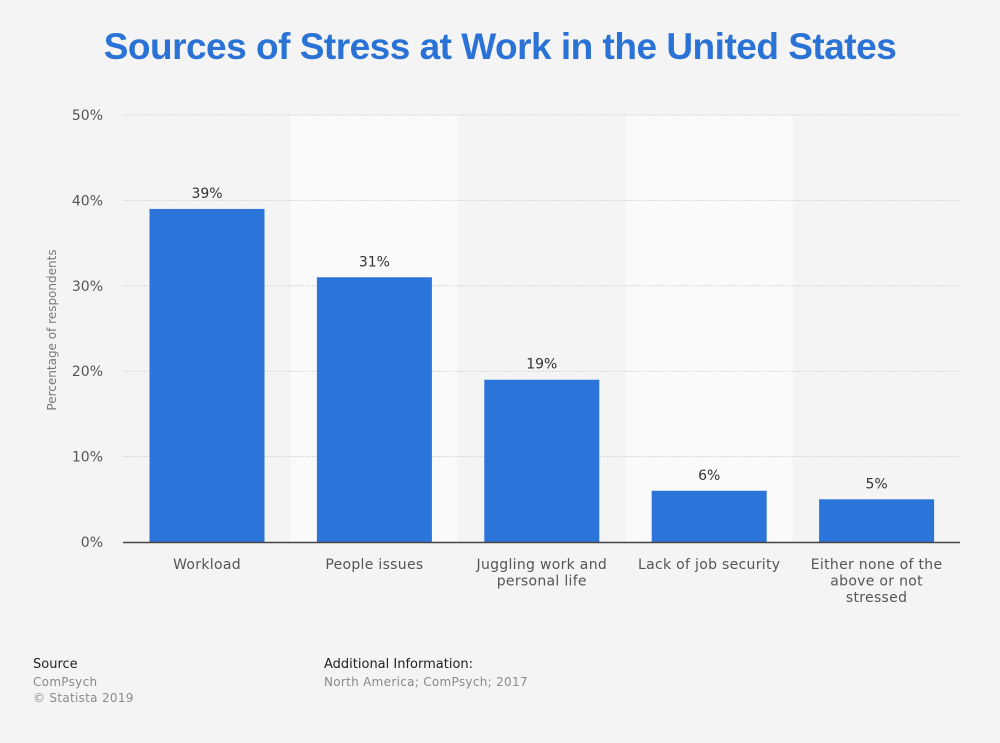 Image resolution: width=1000 pixels, height=743 pixels. What do you see at coordinates (541, 365) in the screenshot?
I see `data-label-2: 19%` at bounding box center [541, 365].